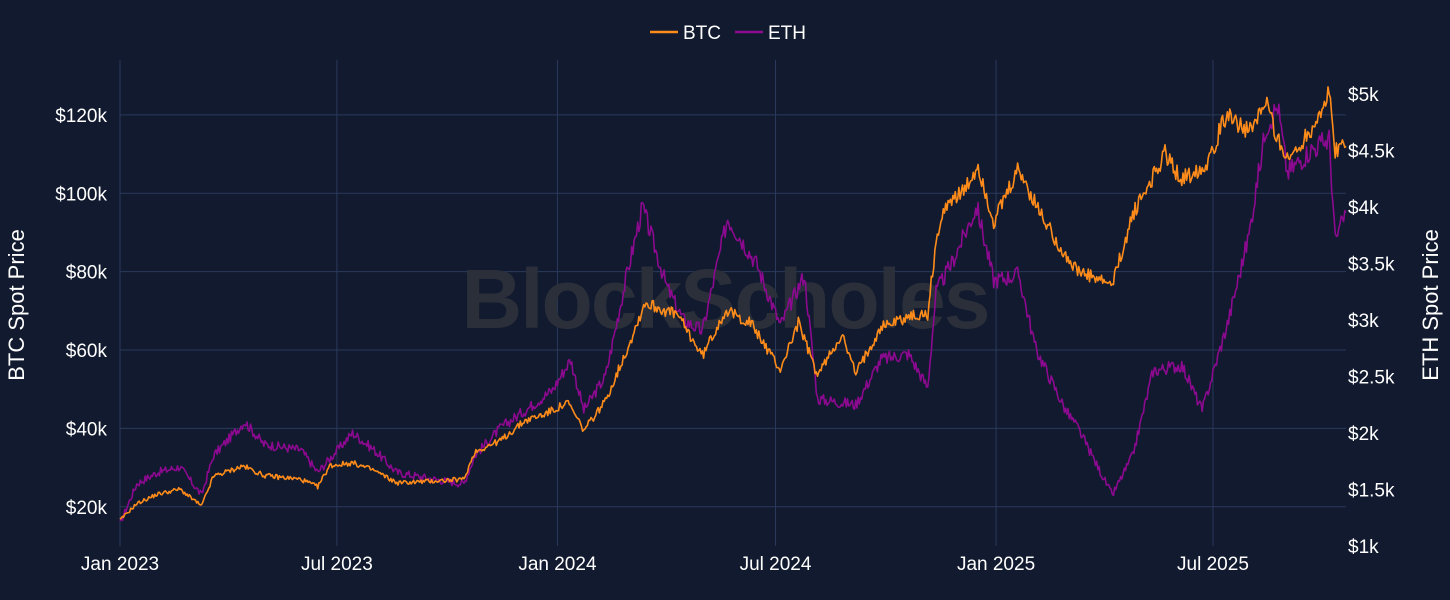  What do you see at coordinates (1363, 208) in the screenshot?
I see `y2-tick-label: $4k` at bounding box center [1363, 208].